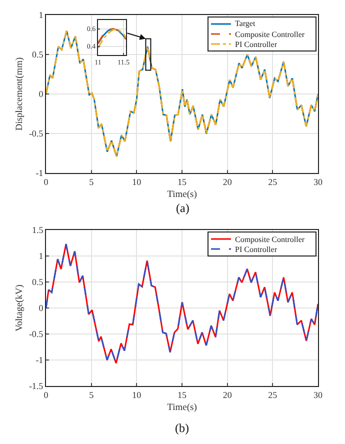 Image resolution: width=345 pixels, height=444 pixels. I want to click on legend-label: Target, so click(245, 23).